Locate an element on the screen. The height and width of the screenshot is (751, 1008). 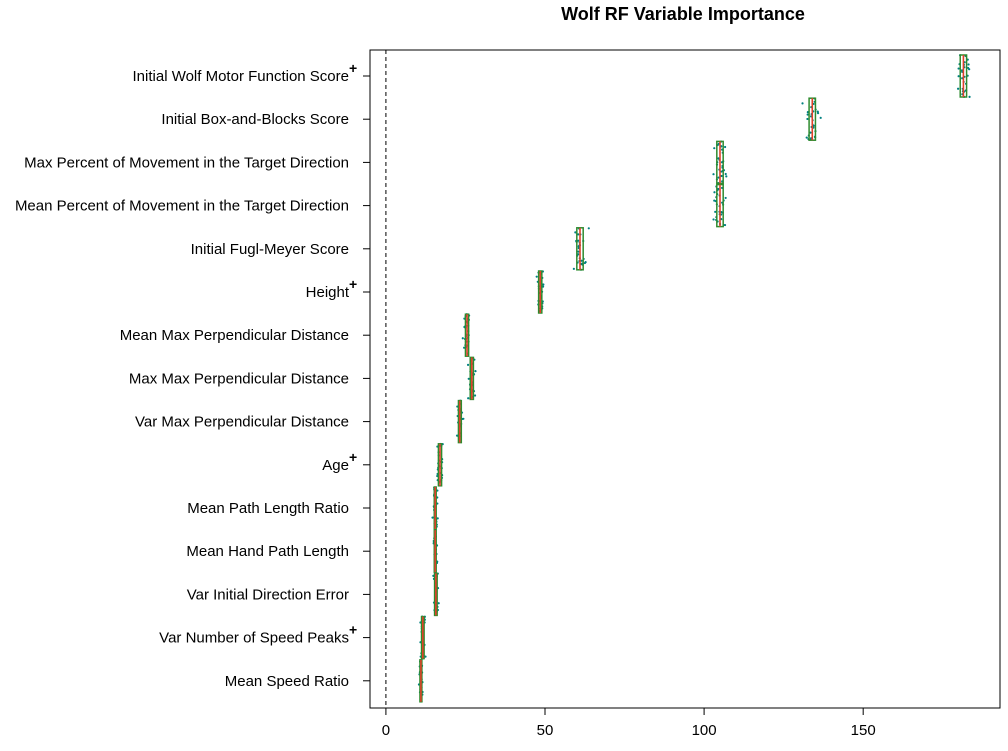
x-tick-label: 50 is located at coordinates (545, 730).